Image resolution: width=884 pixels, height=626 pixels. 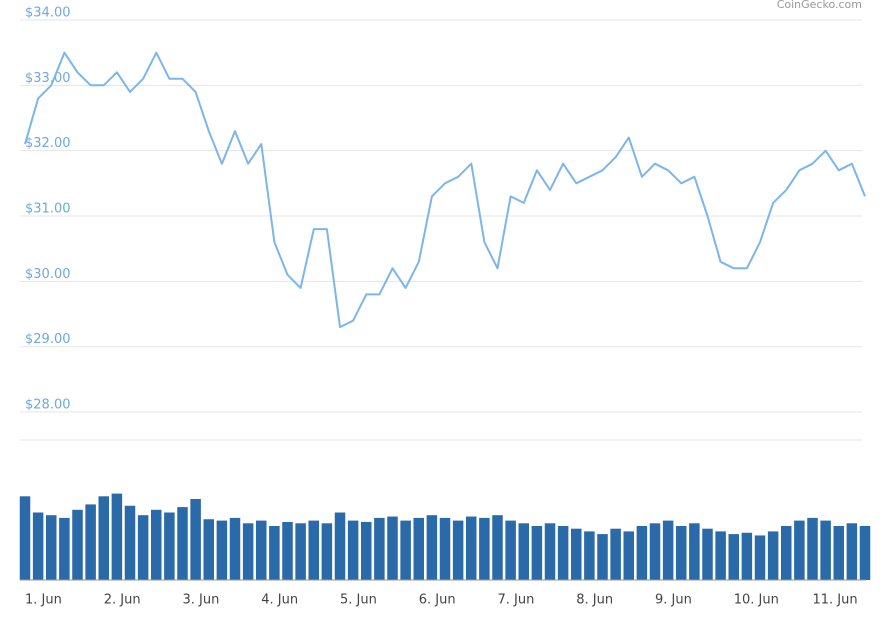 What do you see at coordinates (756, 600) in the screenshot?
I see `x-tick-label: 10. Jun` at bounding box center [756, 600].